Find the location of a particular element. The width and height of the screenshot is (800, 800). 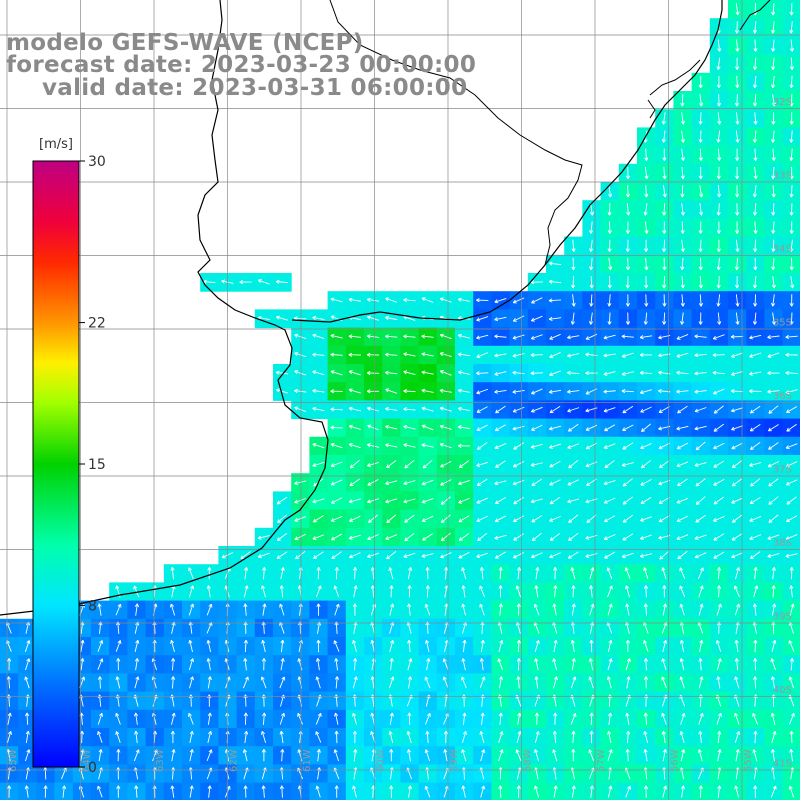

wind-cell is located at coordinates (791, 646).